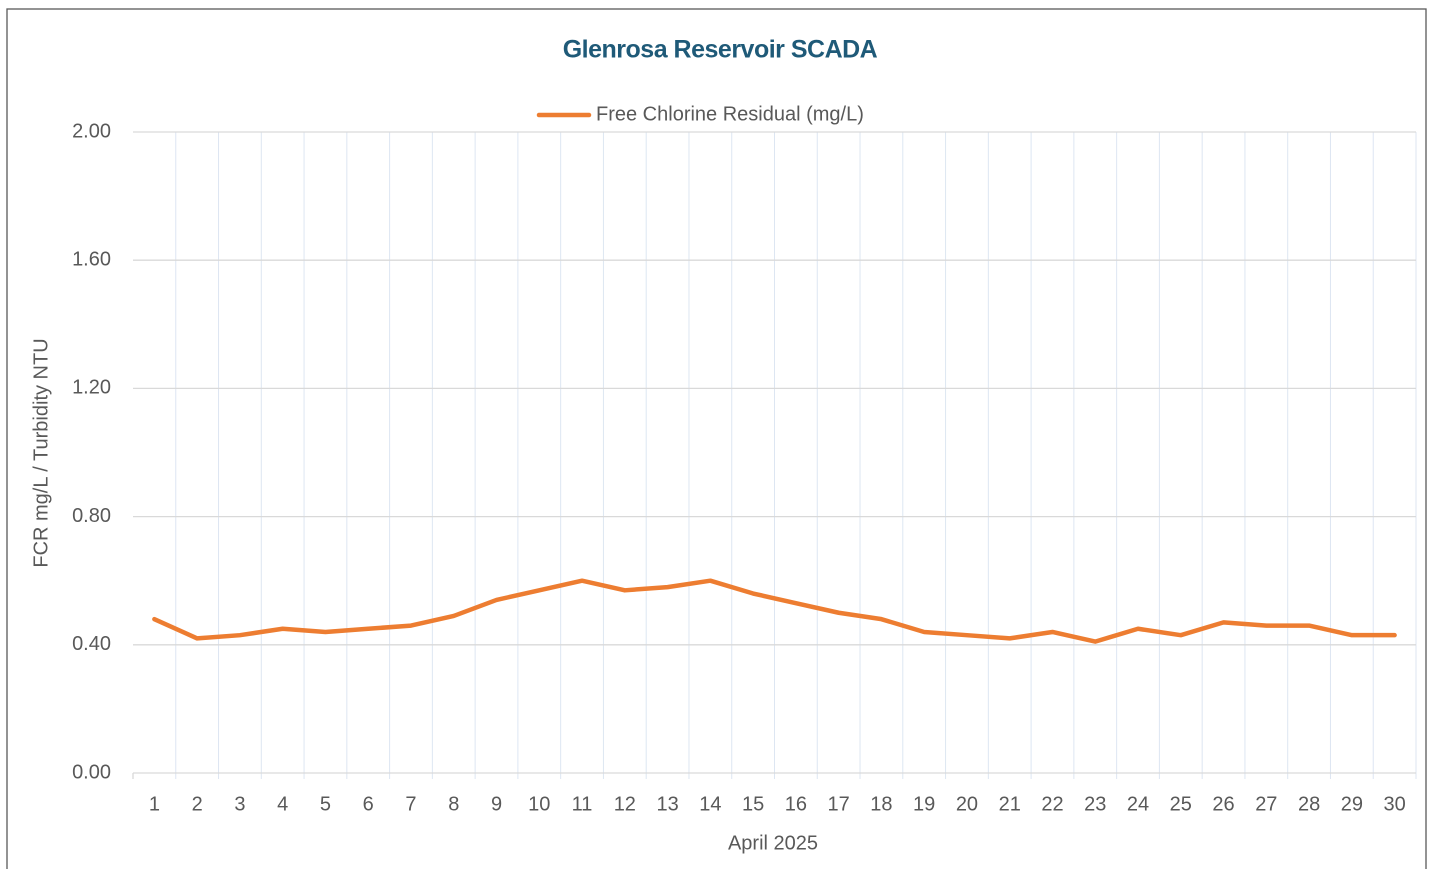  I want to click on x-tick-label: 7, so click(410, 804).